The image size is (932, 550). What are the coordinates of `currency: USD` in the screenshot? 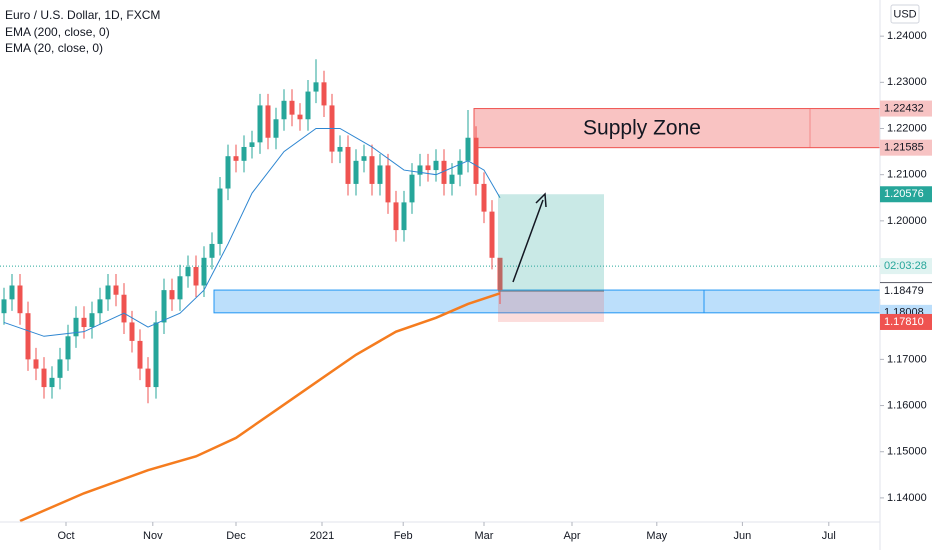 It's located at (904, 14).